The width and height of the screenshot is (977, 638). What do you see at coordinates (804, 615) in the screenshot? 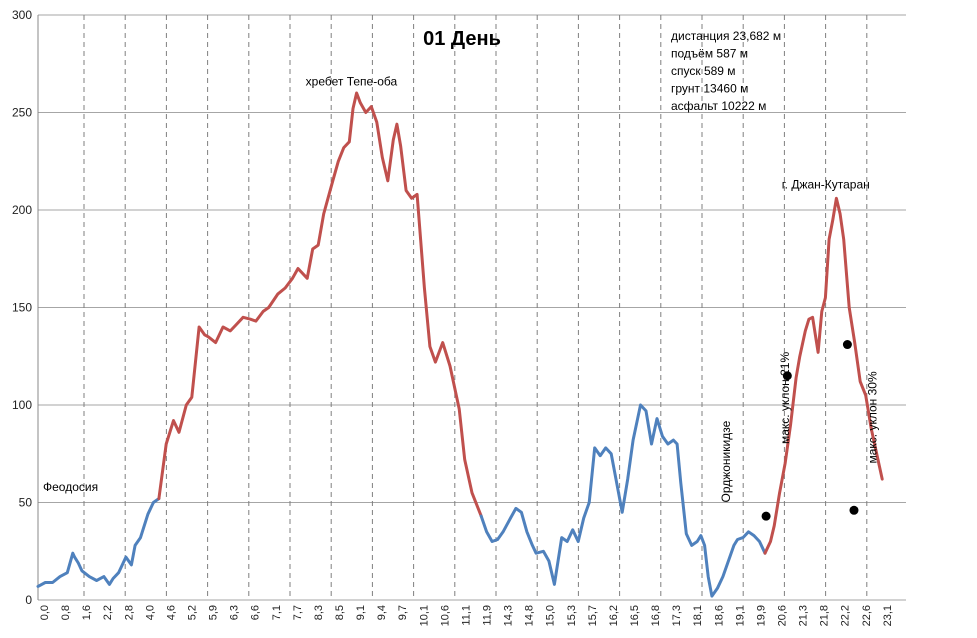
I see `x-tick-label: 21,3` at bounding box center [804, 615].